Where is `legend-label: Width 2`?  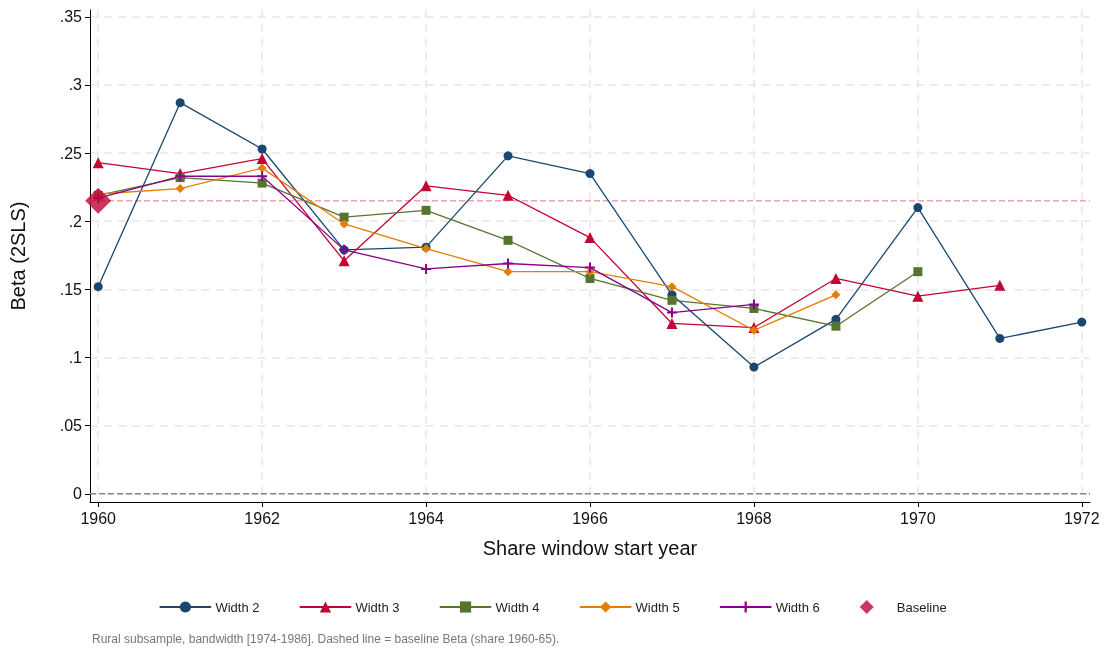 legend-label: Width 2 is located at coordinates (237, 607).